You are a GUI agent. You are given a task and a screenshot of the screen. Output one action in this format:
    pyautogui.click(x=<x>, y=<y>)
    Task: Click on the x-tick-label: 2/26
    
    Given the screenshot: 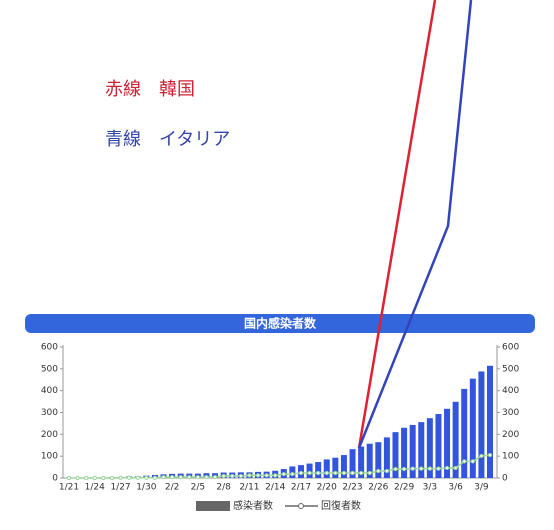 What is the action you would take?
    pyautogui.click(x=378, y=488)
    